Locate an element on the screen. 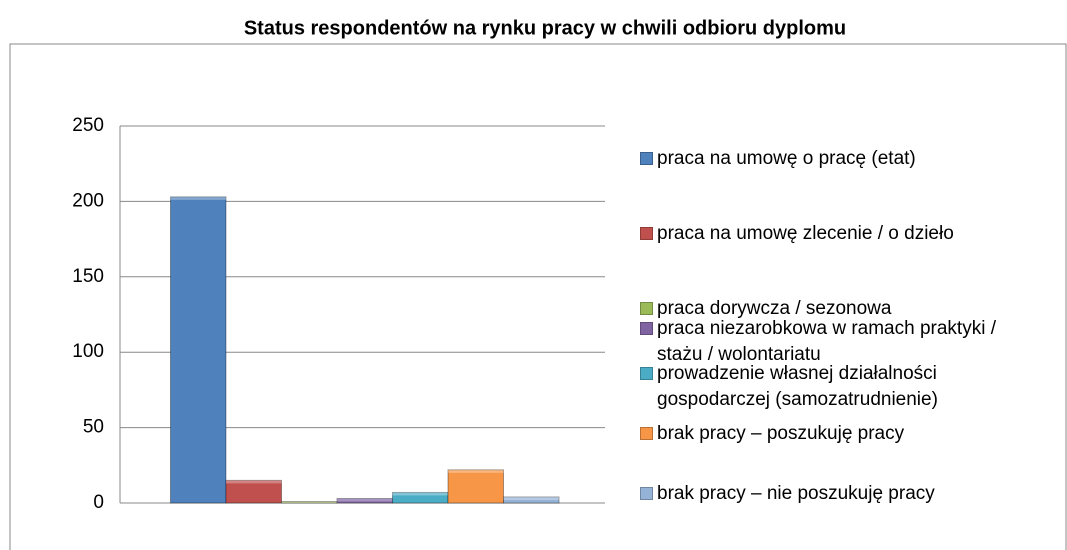 This screenshot has width=1067, height=550. legend-label: praca na umowę zlecenie / o dzieło is located at coordinates (805, 233).